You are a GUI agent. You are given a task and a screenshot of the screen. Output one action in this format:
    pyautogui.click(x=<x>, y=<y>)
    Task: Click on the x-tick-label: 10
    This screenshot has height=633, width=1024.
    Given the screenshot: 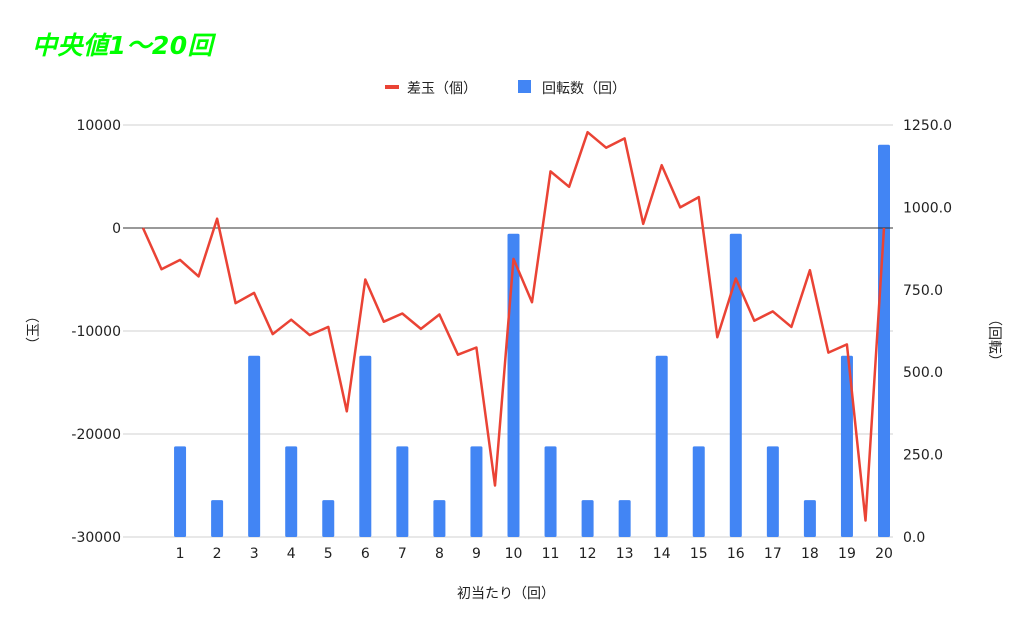 What is the action you would take?
    pyautogui.click(x=514, y=554)
    